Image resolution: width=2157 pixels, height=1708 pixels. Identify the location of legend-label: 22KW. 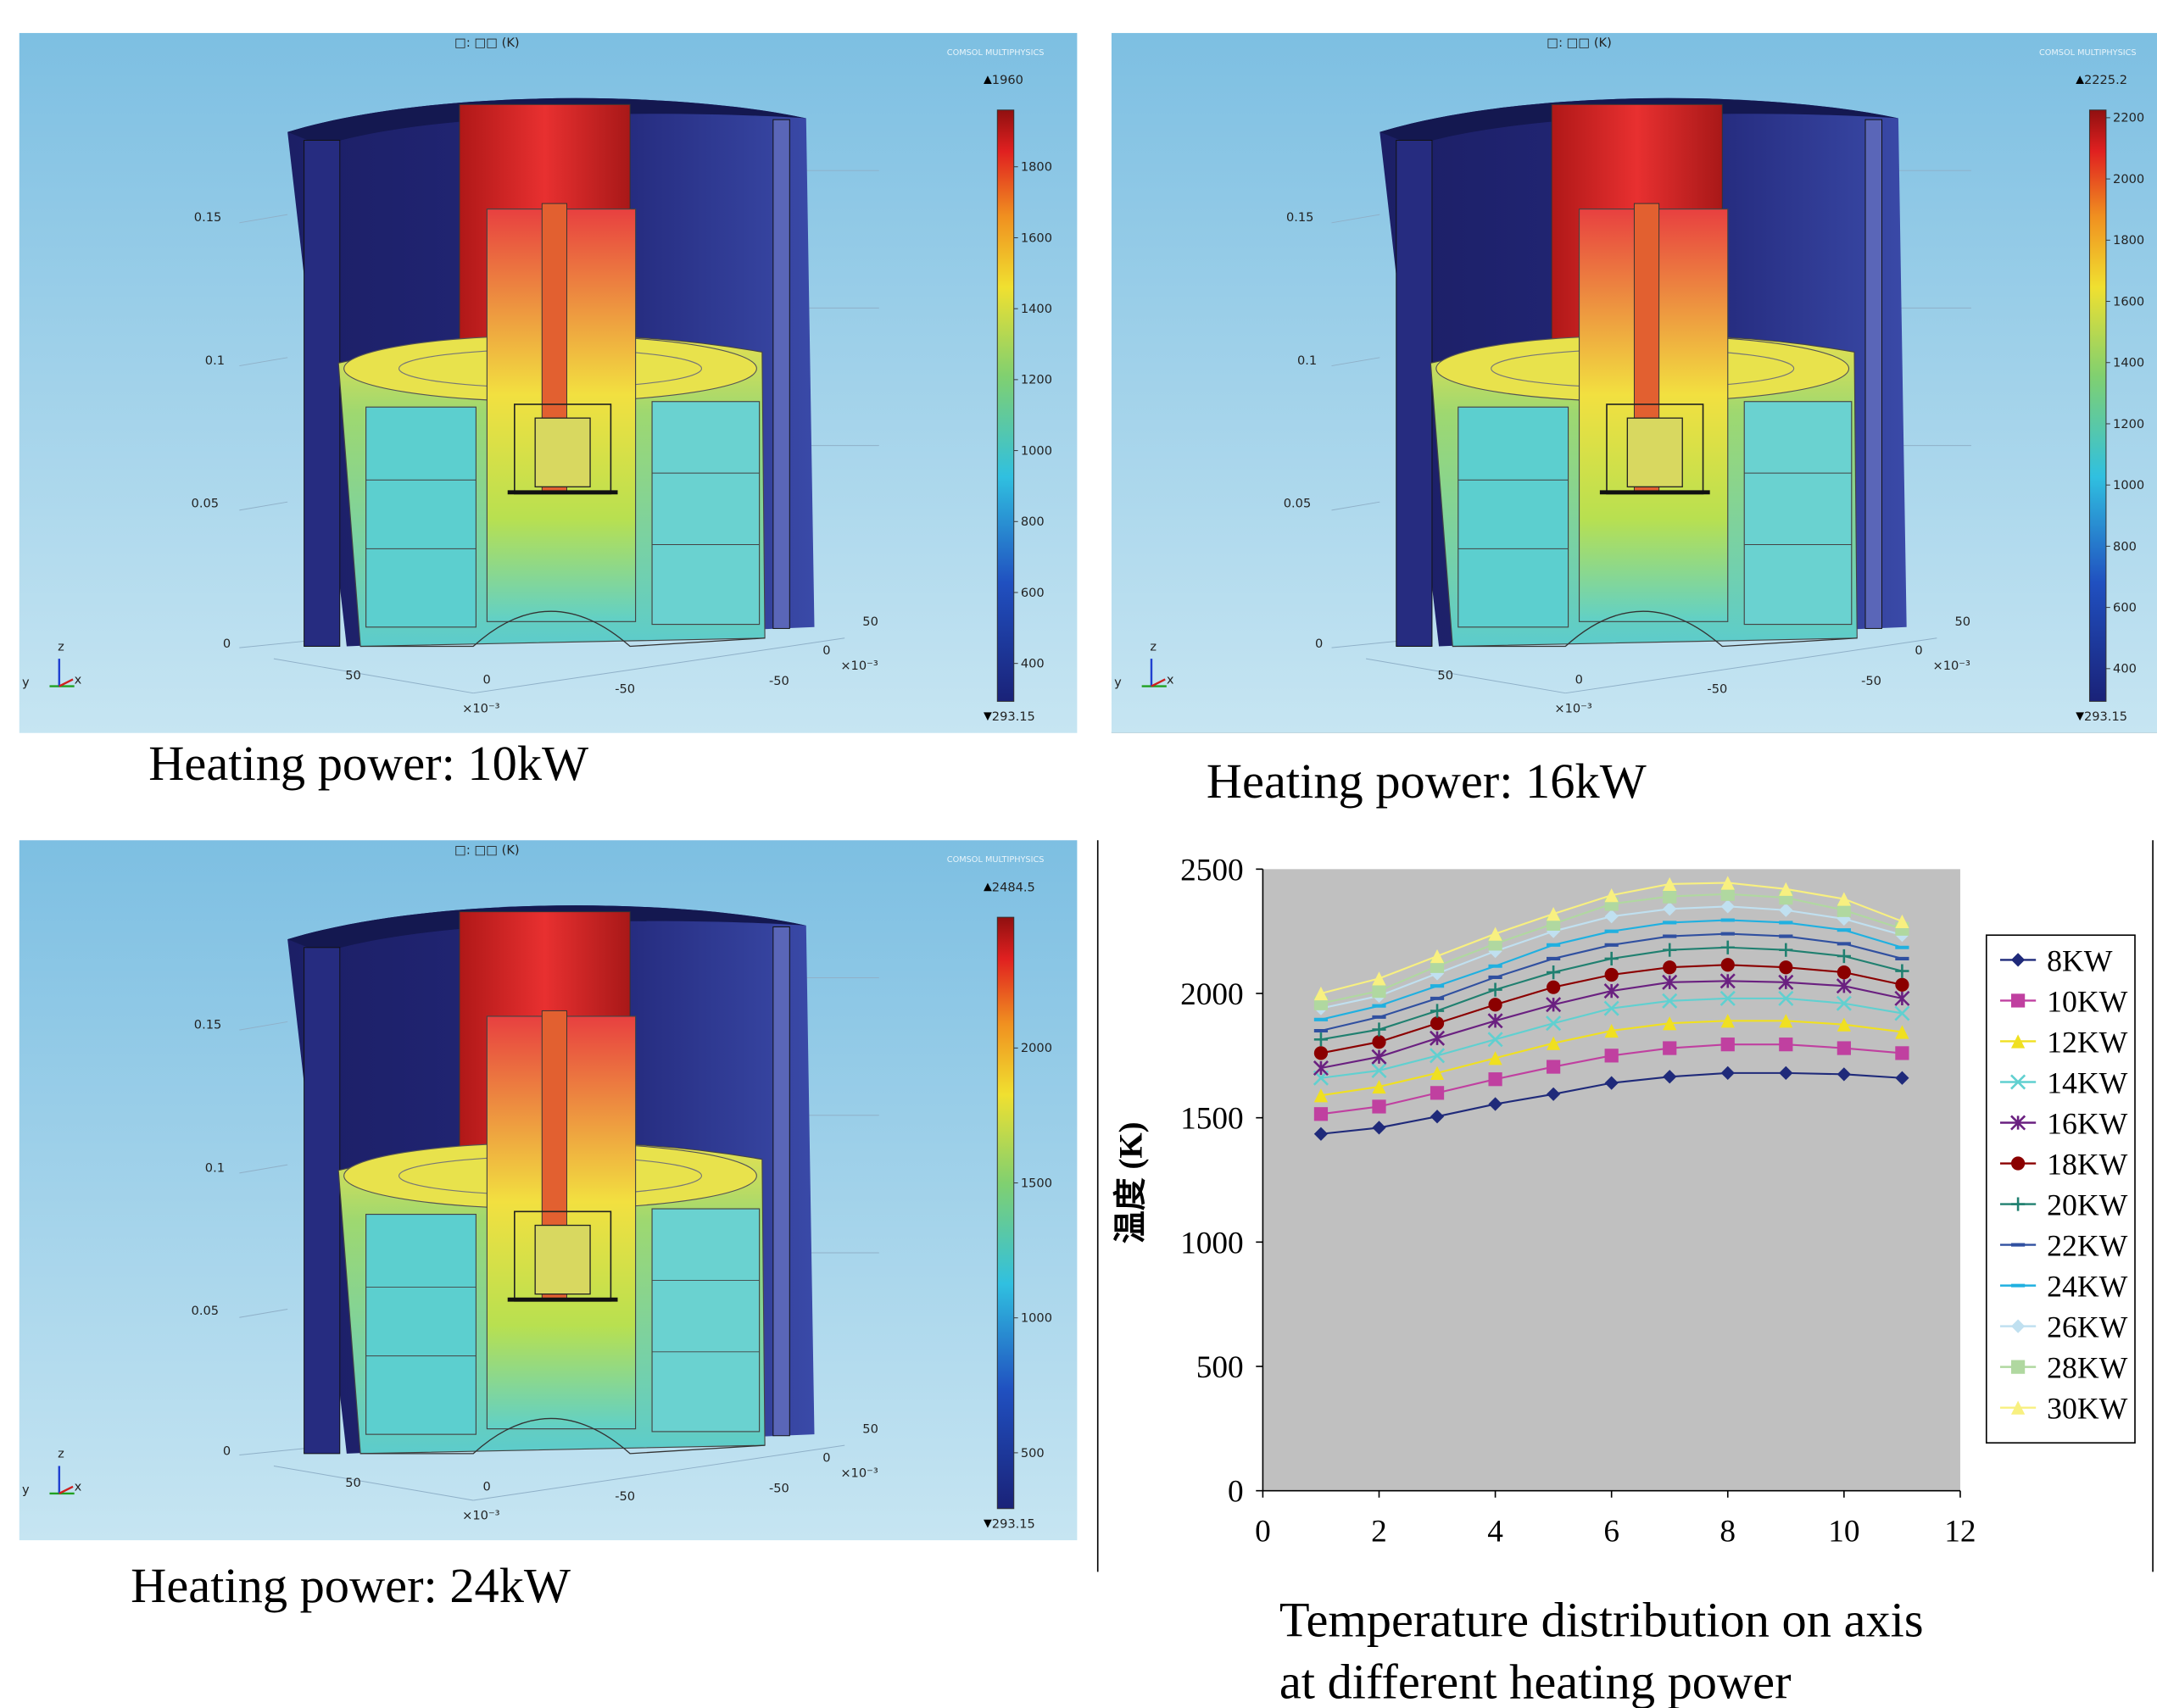
(2087, 1246).